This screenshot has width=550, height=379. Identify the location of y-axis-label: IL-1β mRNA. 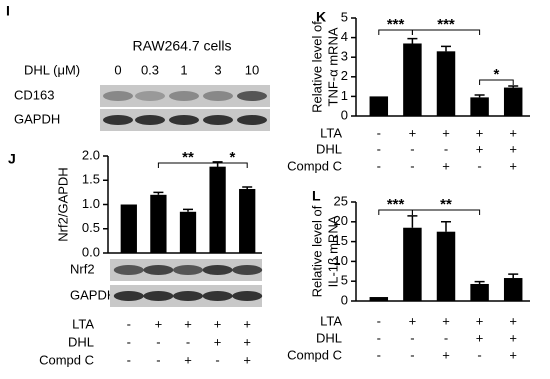
(332, 251).